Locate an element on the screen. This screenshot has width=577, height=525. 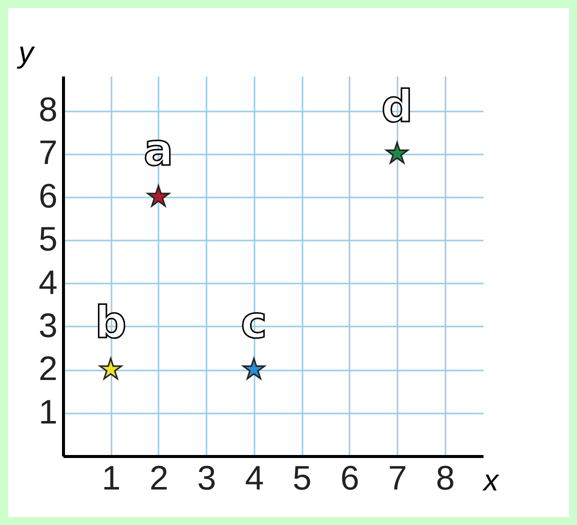
y-tick-label: 7 is located at coordinates (48, 153).